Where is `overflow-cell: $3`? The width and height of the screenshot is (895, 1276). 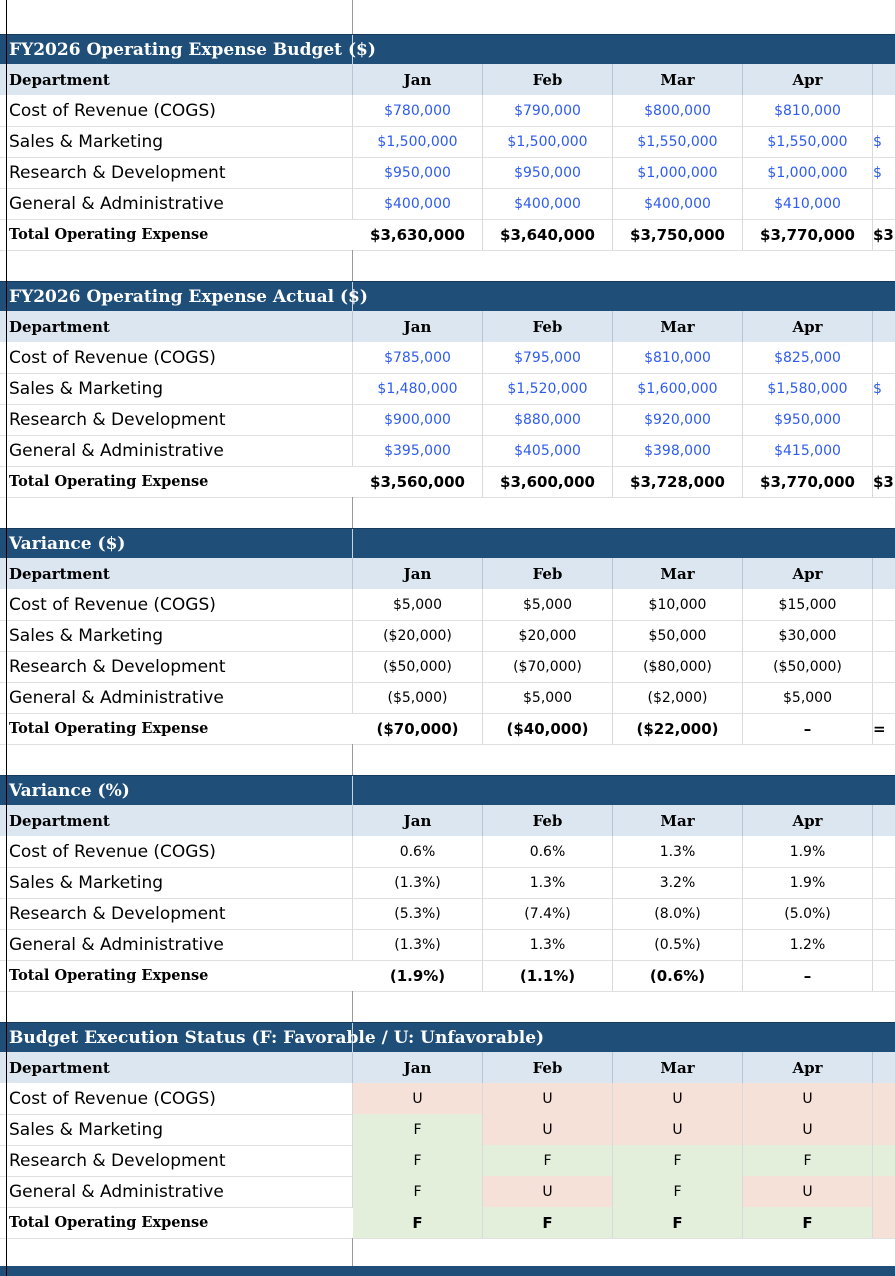 overflow-cell: $3 is located at coordinates (883, 234).